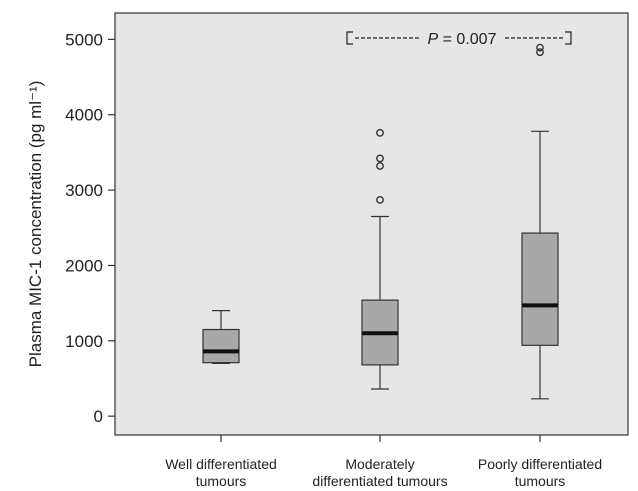 The height and width of the screenshot is (491, 638). Describe the element at coordinates (98, 416) in the screenshot. I see `y-tick-label: 0` at that location.